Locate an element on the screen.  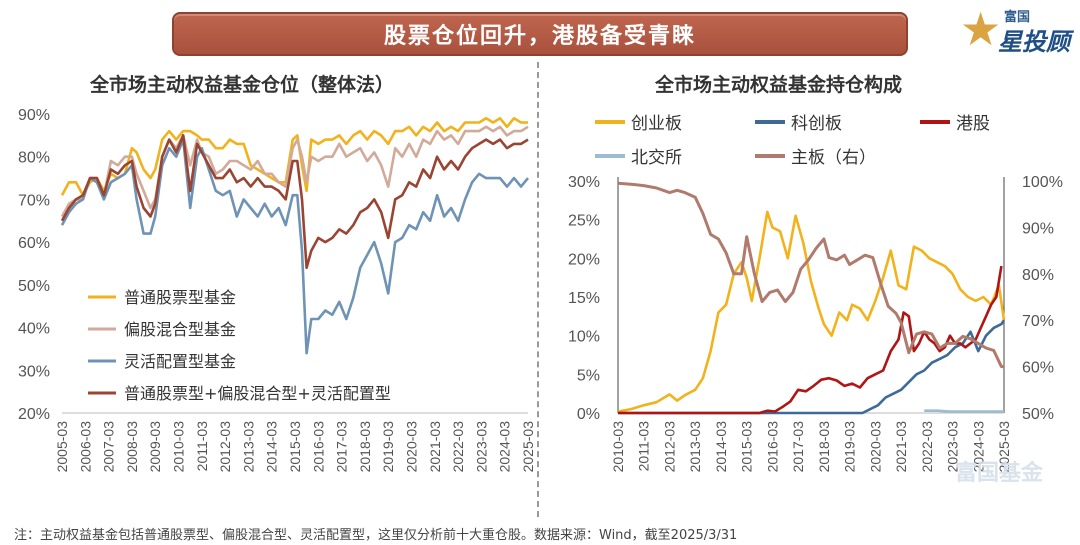
brand-logo: ★ 富国 星投顾 is located at coordinates (1015, 30).